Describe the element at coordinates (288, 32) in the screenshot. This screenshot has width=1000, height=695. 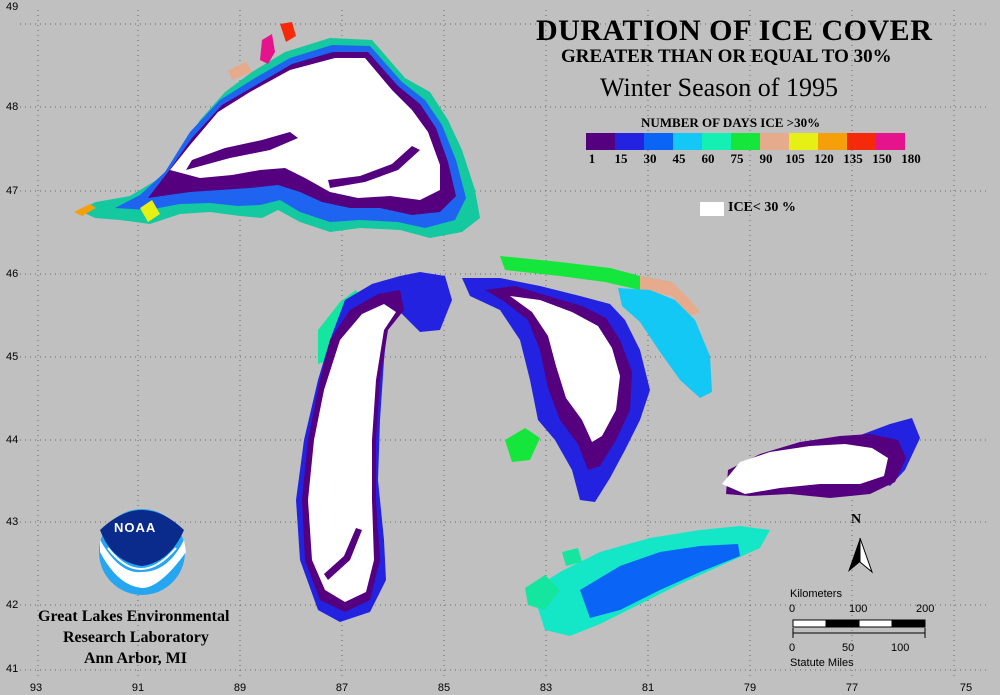
I see `superior-nipigon-red` at that location.